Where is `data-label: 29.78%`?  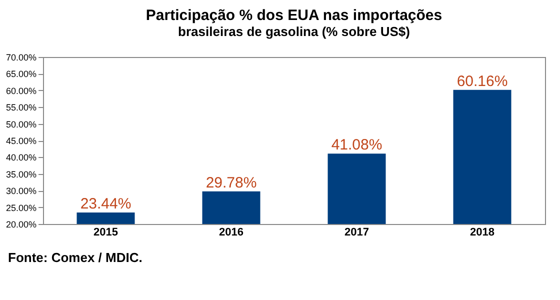
data-label: 29.78% is located at coordinates (231, 183).